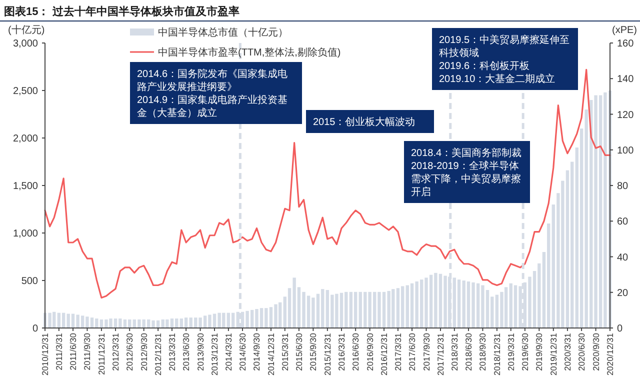  Describe the element at coordinates (581, 351) in the screenshot. I see `x-tick-label: 2020/6/30` at that location.